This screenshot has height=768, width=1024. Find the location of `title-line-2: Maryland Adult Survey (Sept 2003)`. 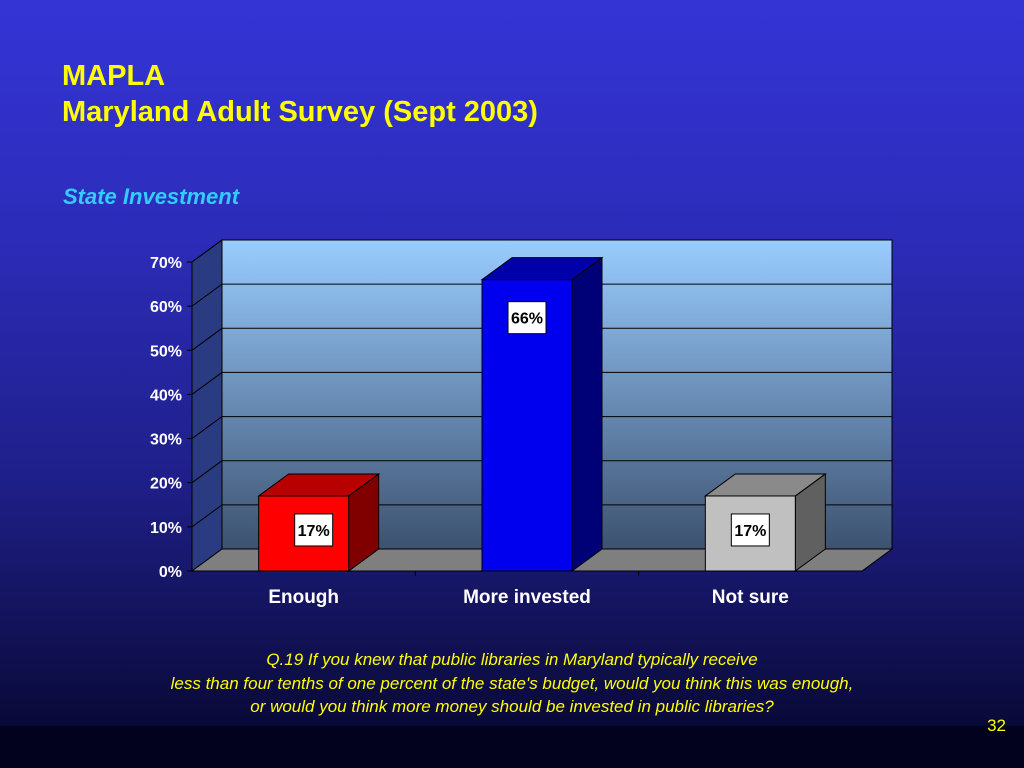

title-line-2: Maryland Adult Survey (Sept 2003) is located at coordinates (300, 112).